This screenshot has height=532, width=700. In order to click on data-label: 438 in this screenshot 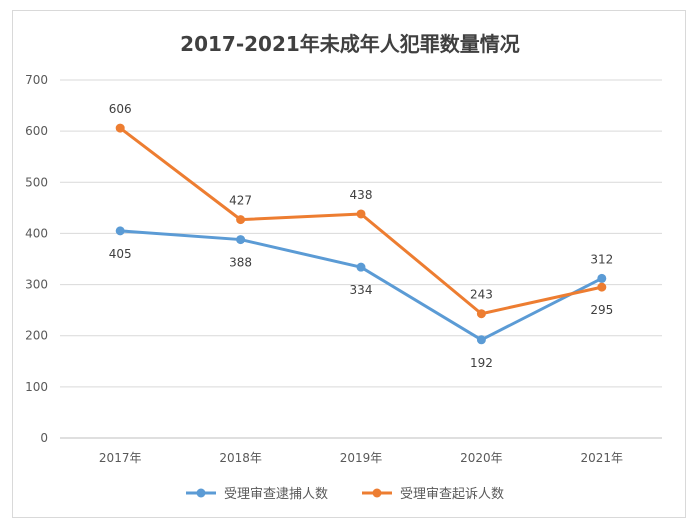, I will do `click(361, 195)`.